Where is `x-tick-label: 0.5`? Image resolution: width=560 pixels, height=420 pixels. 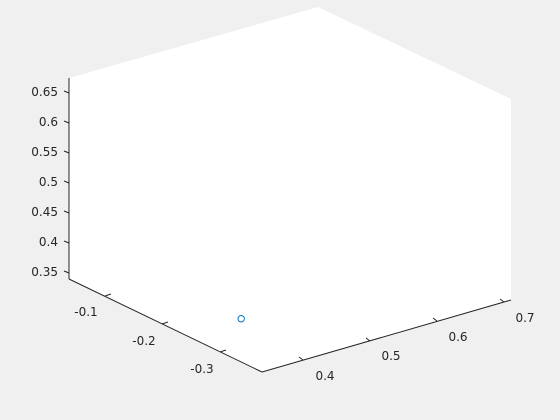 x-tick-label: 0.5 is located at coordinates (390, 356).